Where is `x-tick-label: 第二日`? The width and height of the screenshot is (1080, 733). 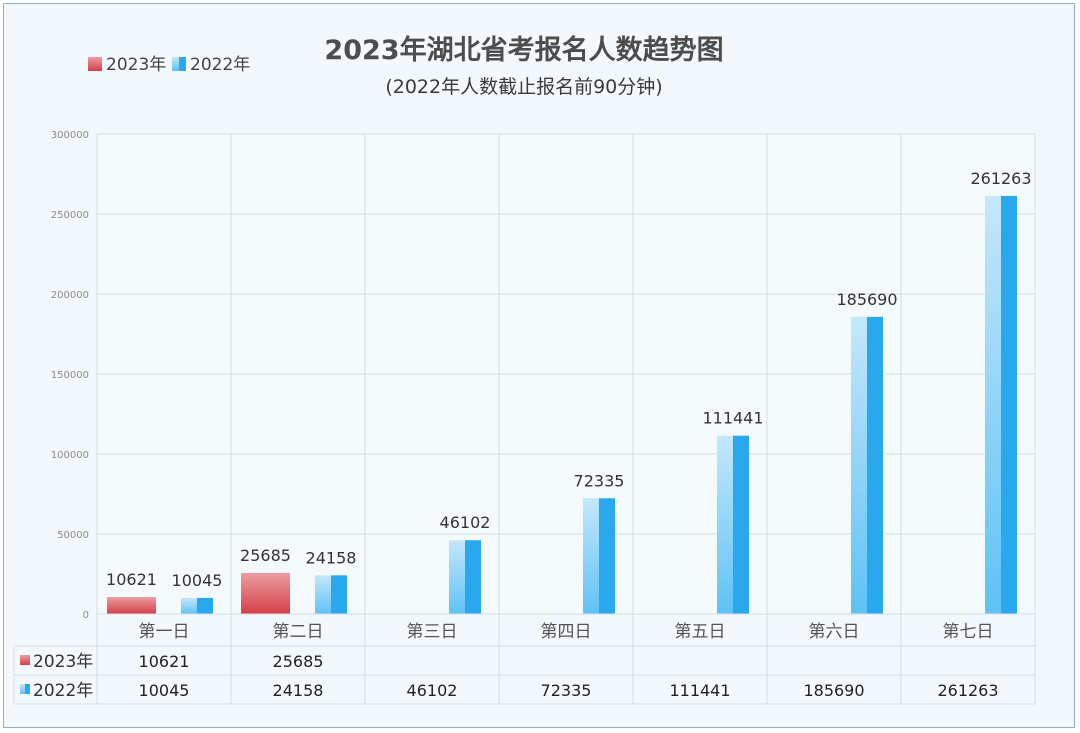 x-tick-label: 第二日 is located at coordinates (298, 632).